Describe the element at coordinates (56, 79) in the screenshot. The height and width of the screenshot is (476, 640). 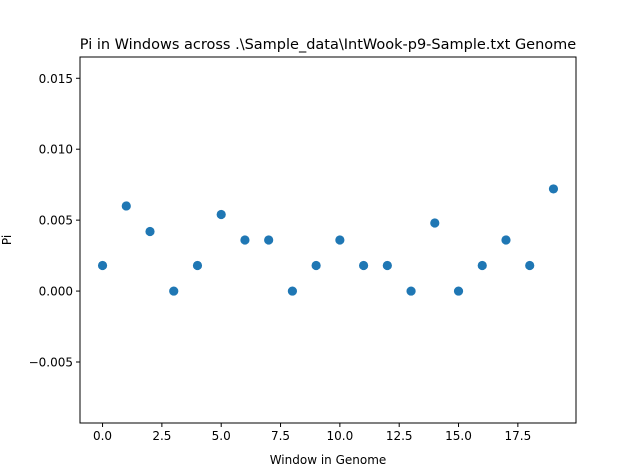
I see `y-tick-label: 0.015` at that location.